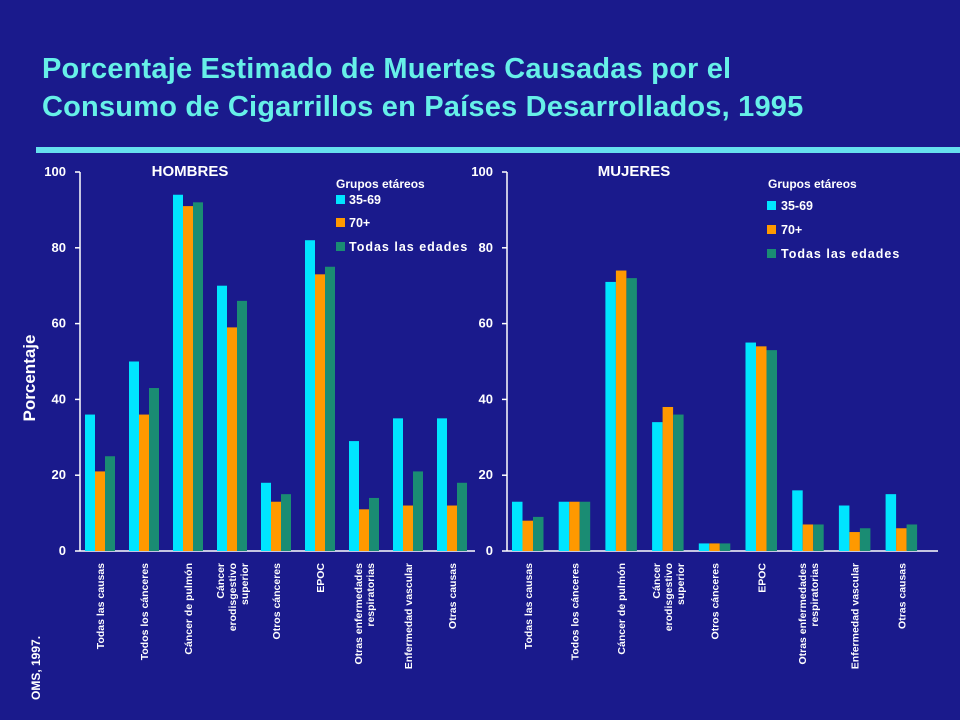 The image size is (960, 720). What do you see at coordinates (657, 581) in the screenshot?
I see `mujeres-category-label: Cáncer` at bounding box center [657, 581].